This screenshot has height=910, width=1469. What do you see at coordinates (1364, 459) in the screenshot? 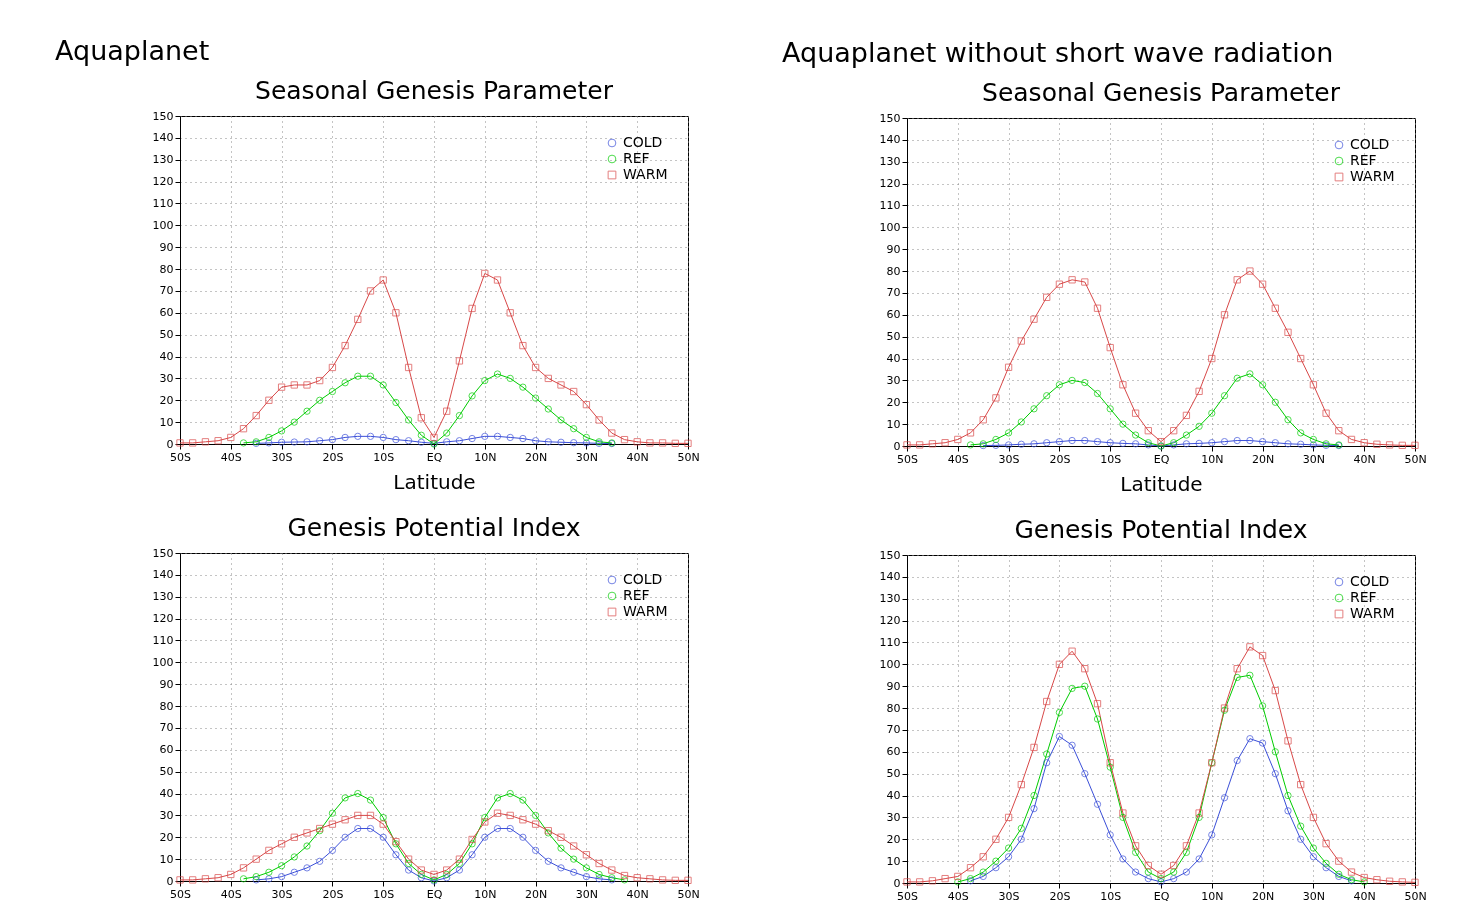
I see `x-tick-label: 40N` at bounding box center [1364, 459].